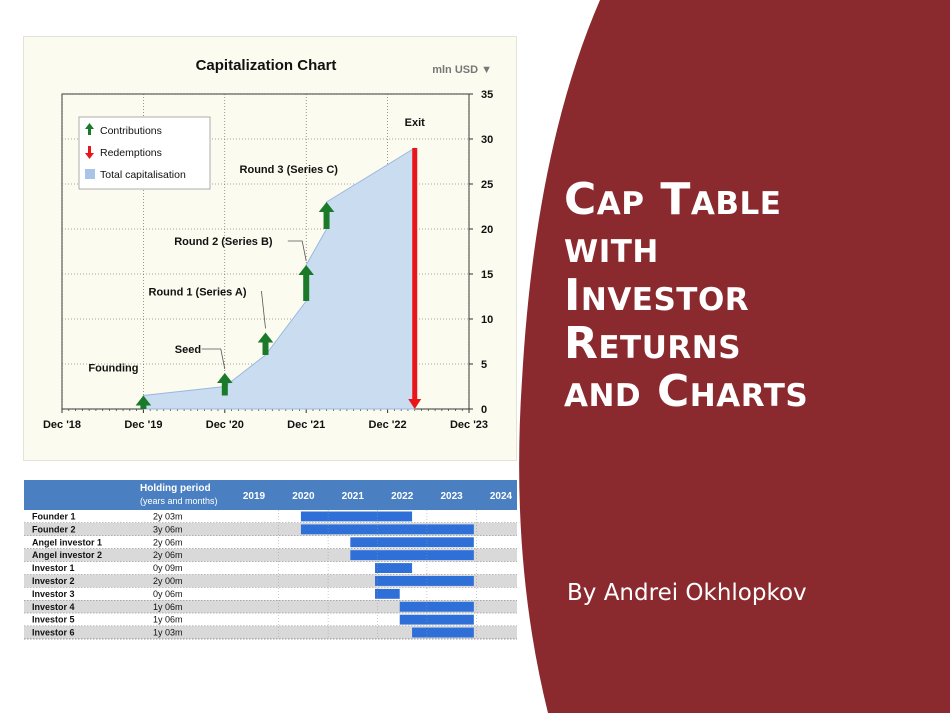 The image size is (950, 713). Describe the element at coordinates (54, 529) in the screenshot. I see `row-name: Founder 2` at that location.